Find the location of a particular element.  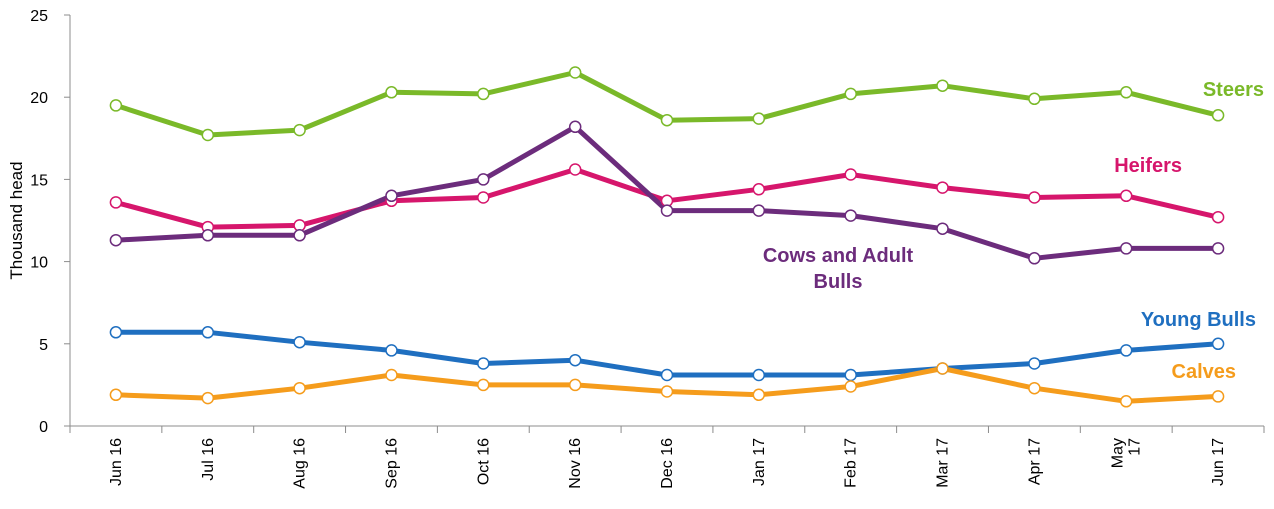

x-tick-label-line: Aug 16 is located at coordinates (300, 463).